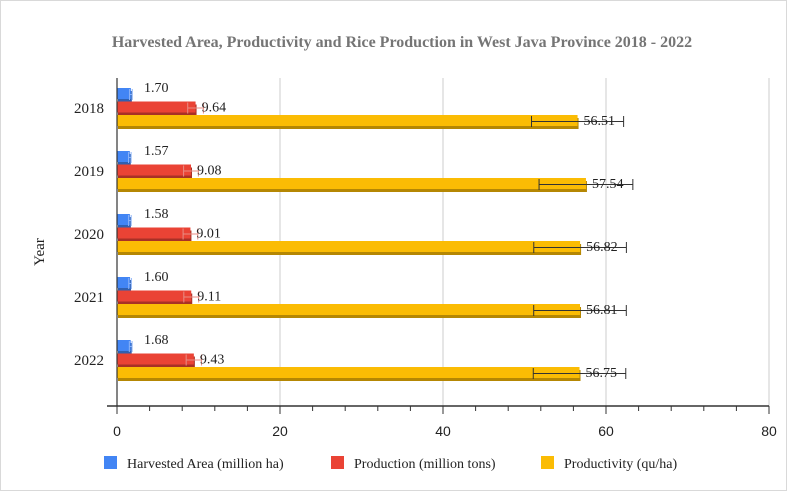  Describe the element at coordinates (156, 277) in the screenshot. I see `data-label: 1.60` at that location.